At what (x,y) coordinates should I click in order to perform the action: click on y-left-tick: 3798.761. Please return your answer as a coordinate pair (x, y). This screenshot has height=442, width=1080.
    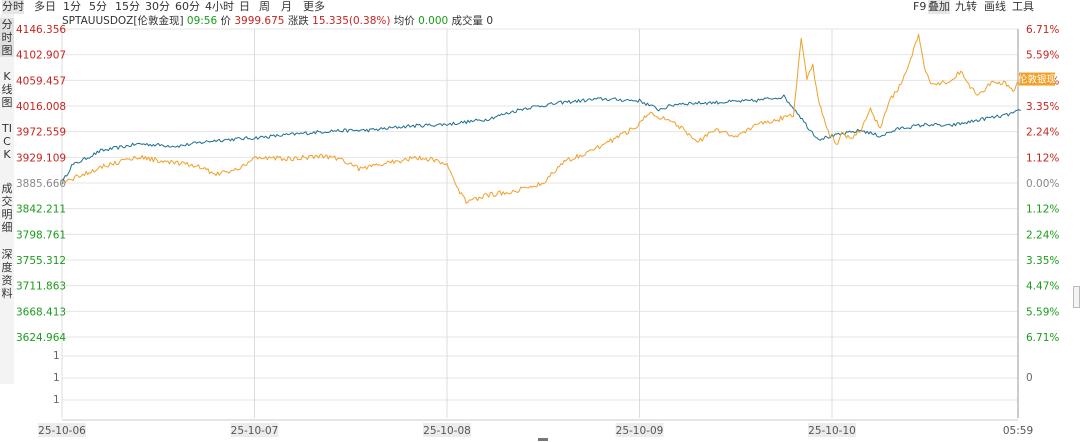
    Looking at the image, I should click on (41, 235).